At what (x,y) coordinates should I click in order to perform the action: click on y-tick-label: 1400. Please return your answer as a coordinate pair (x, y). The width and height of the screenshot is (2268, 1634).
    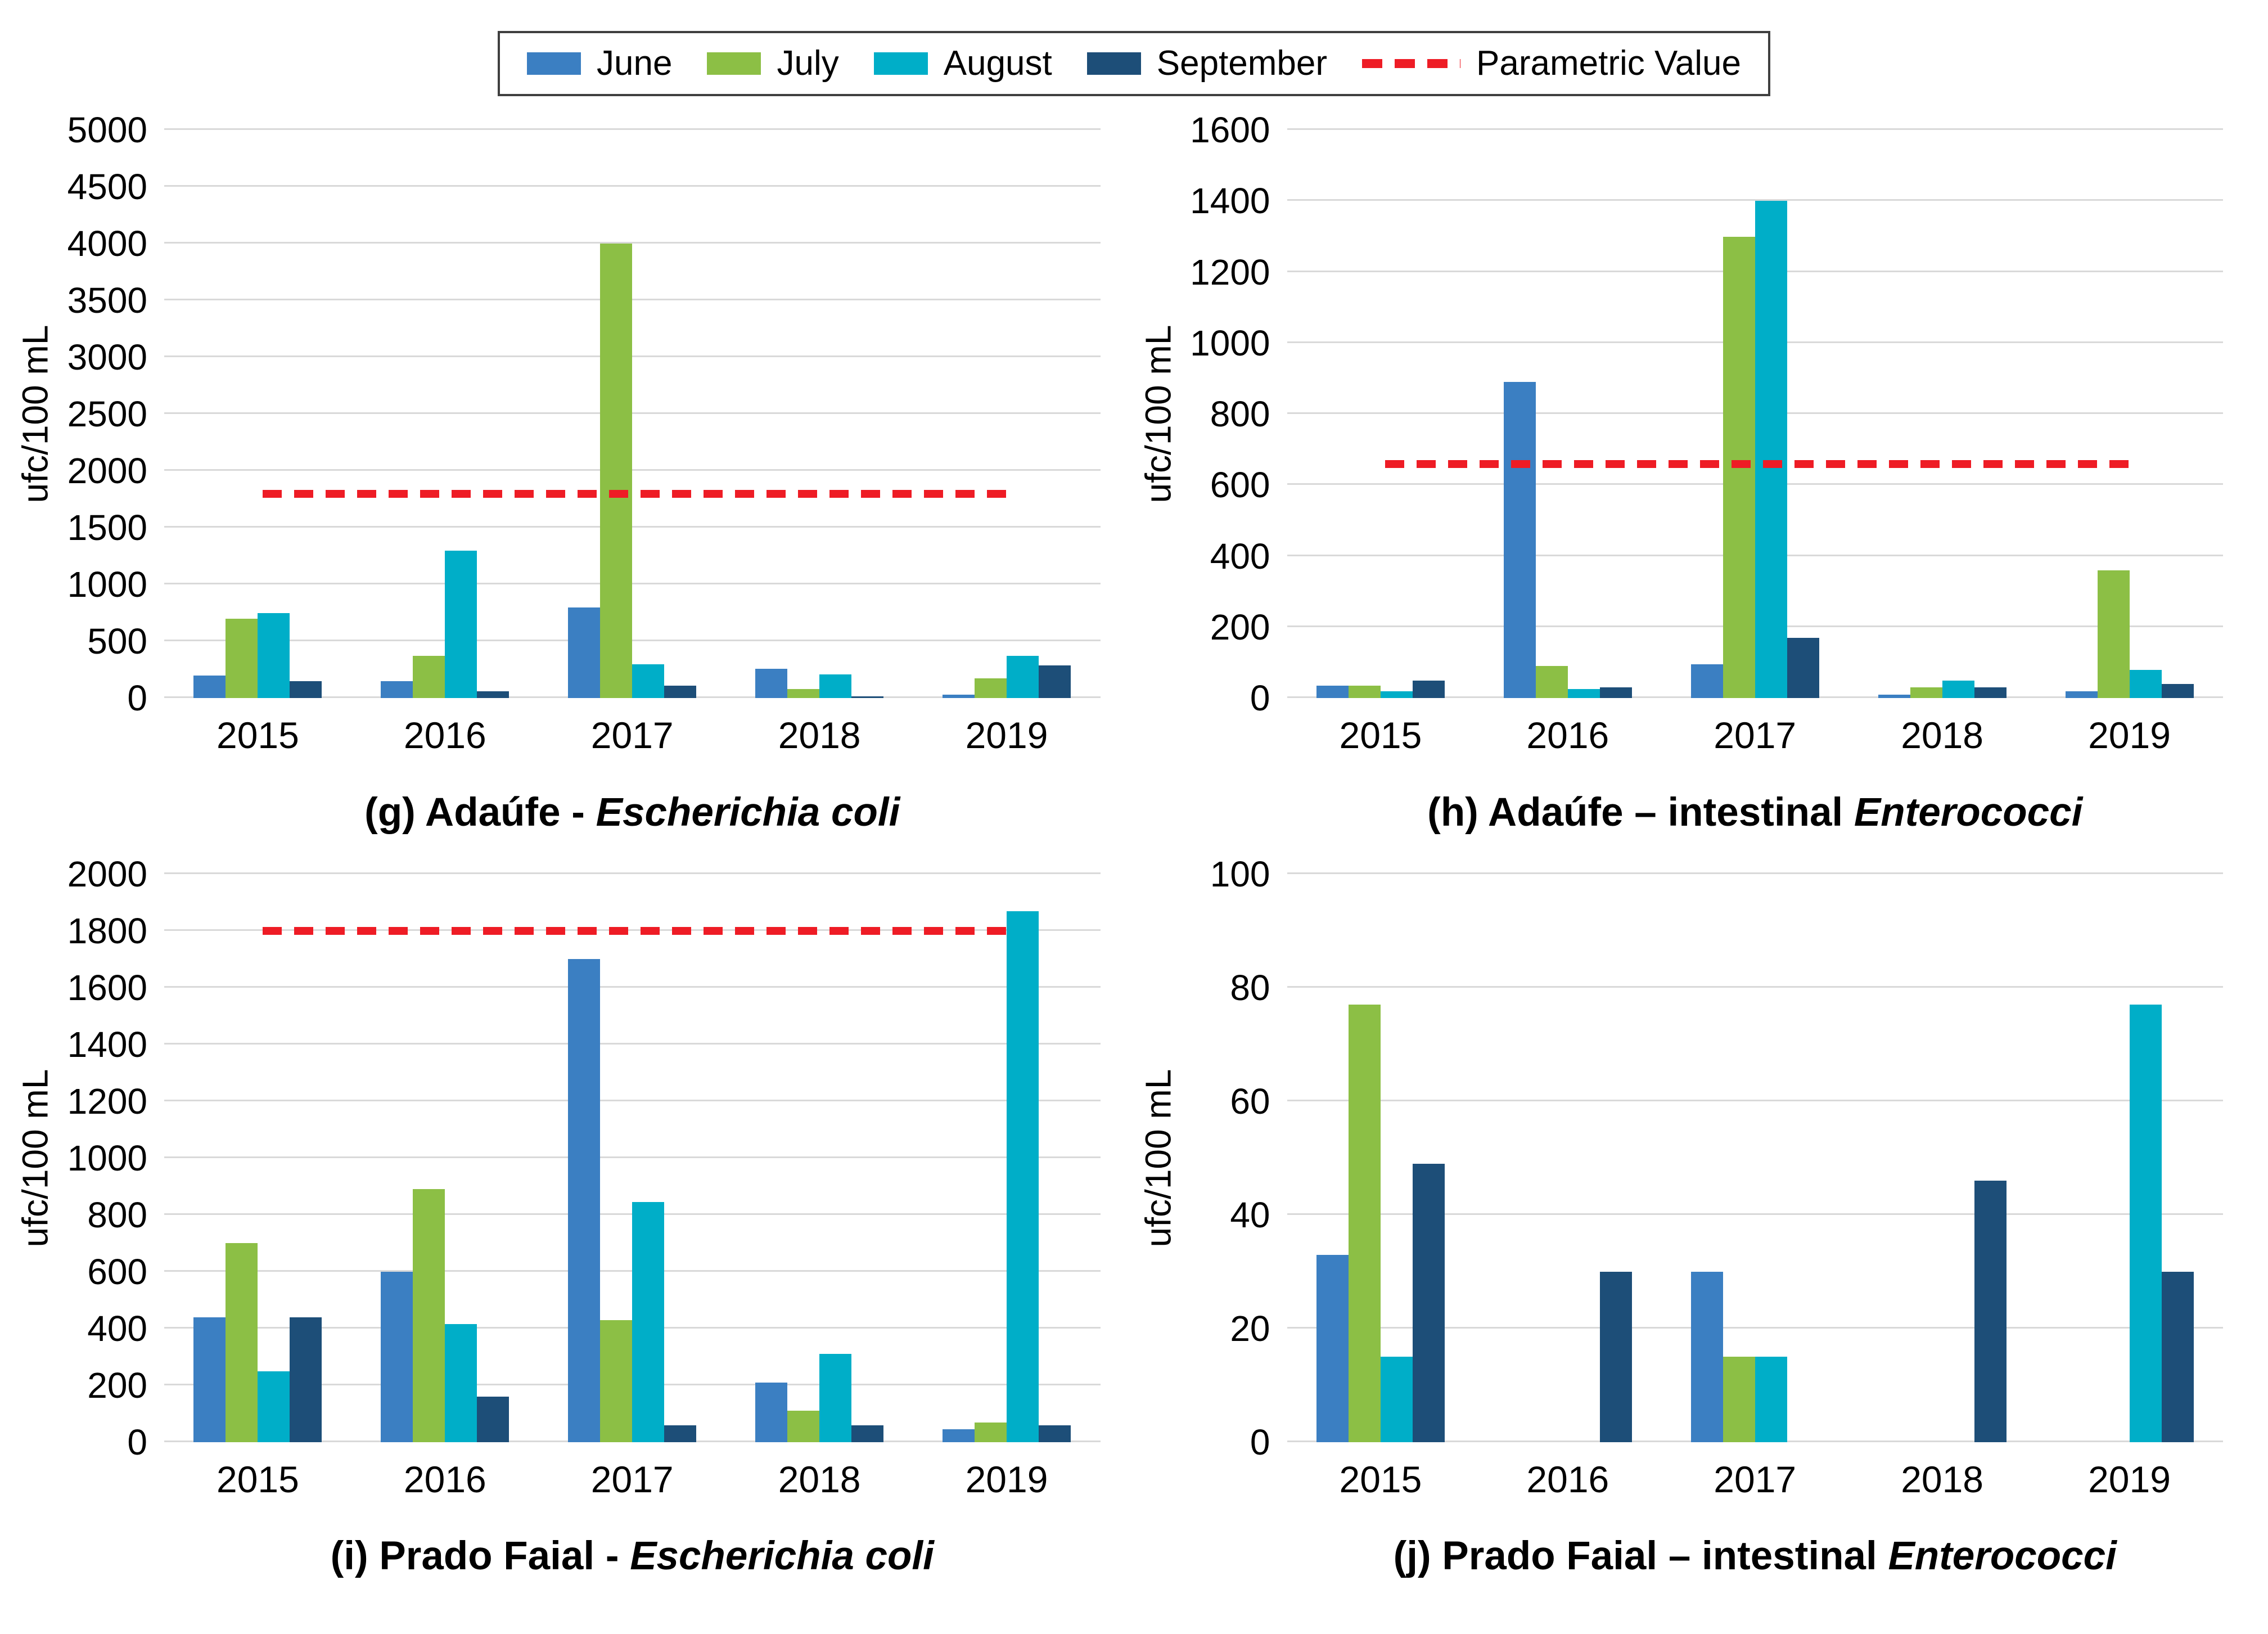
    Looking at the image, I should click on (107, 1044).